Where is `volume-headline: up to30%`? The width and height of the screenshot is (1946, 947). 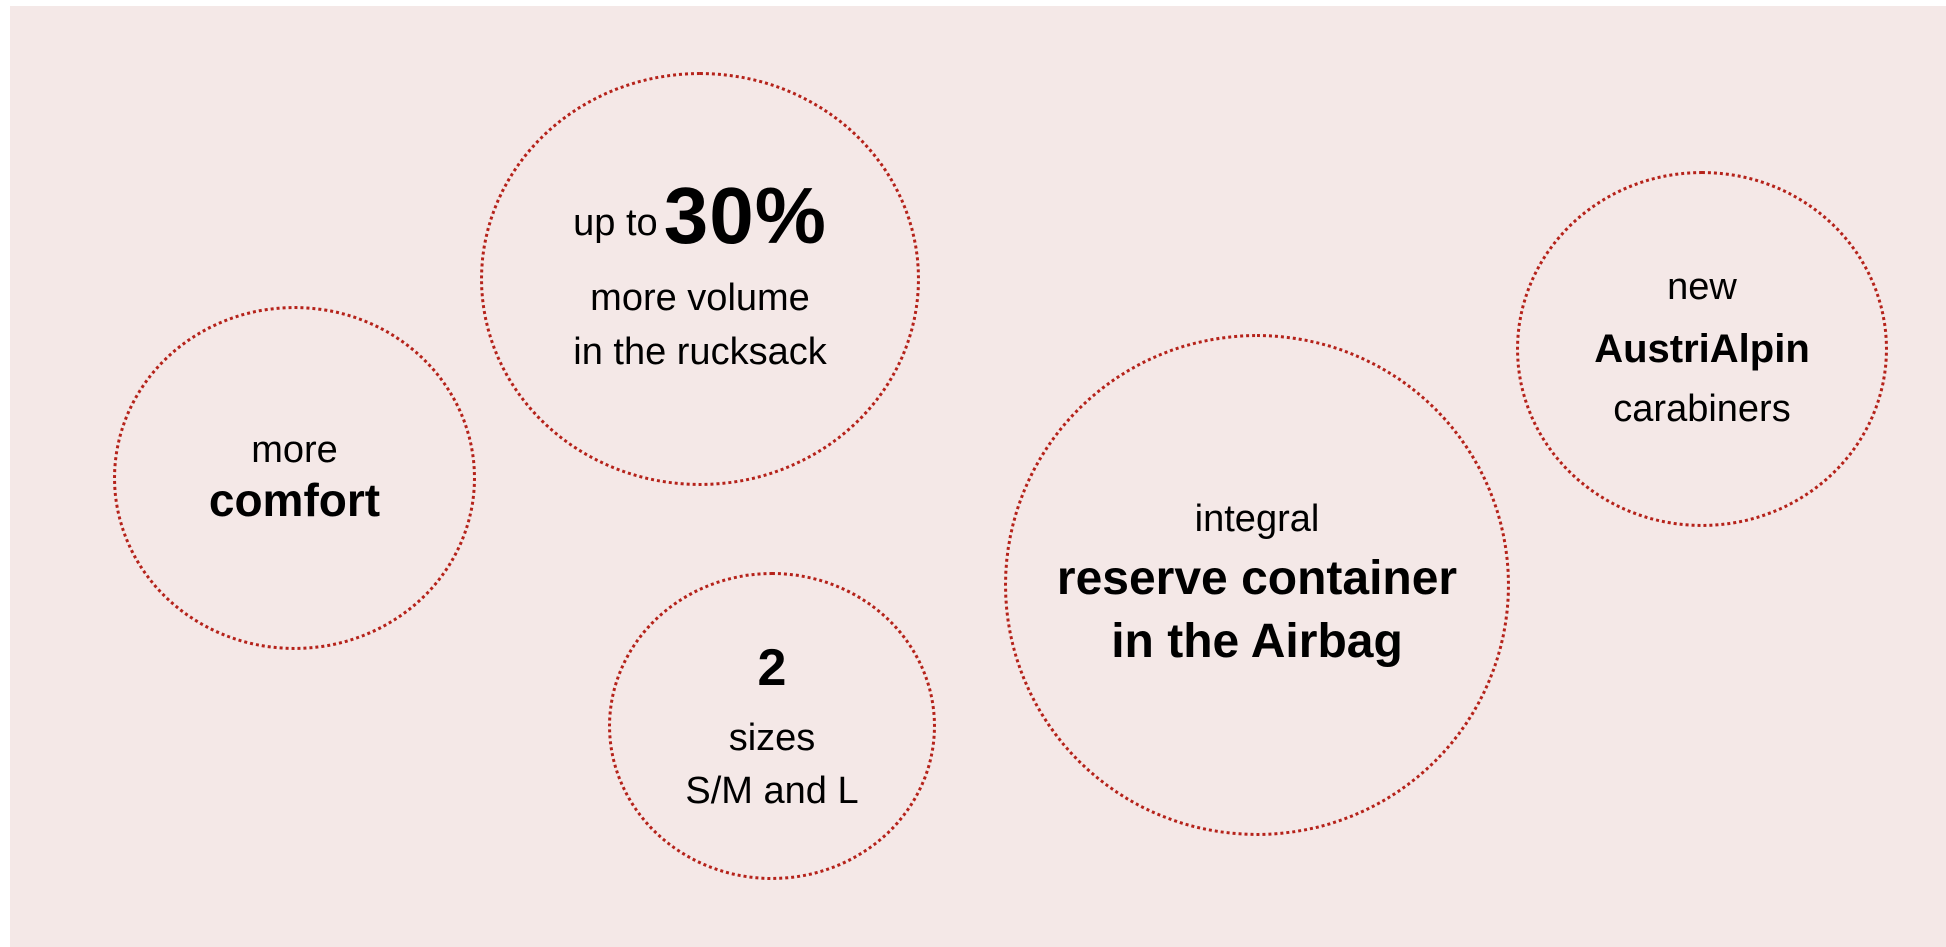
volume-headline: up to30% is located at coordinates (700, 216).